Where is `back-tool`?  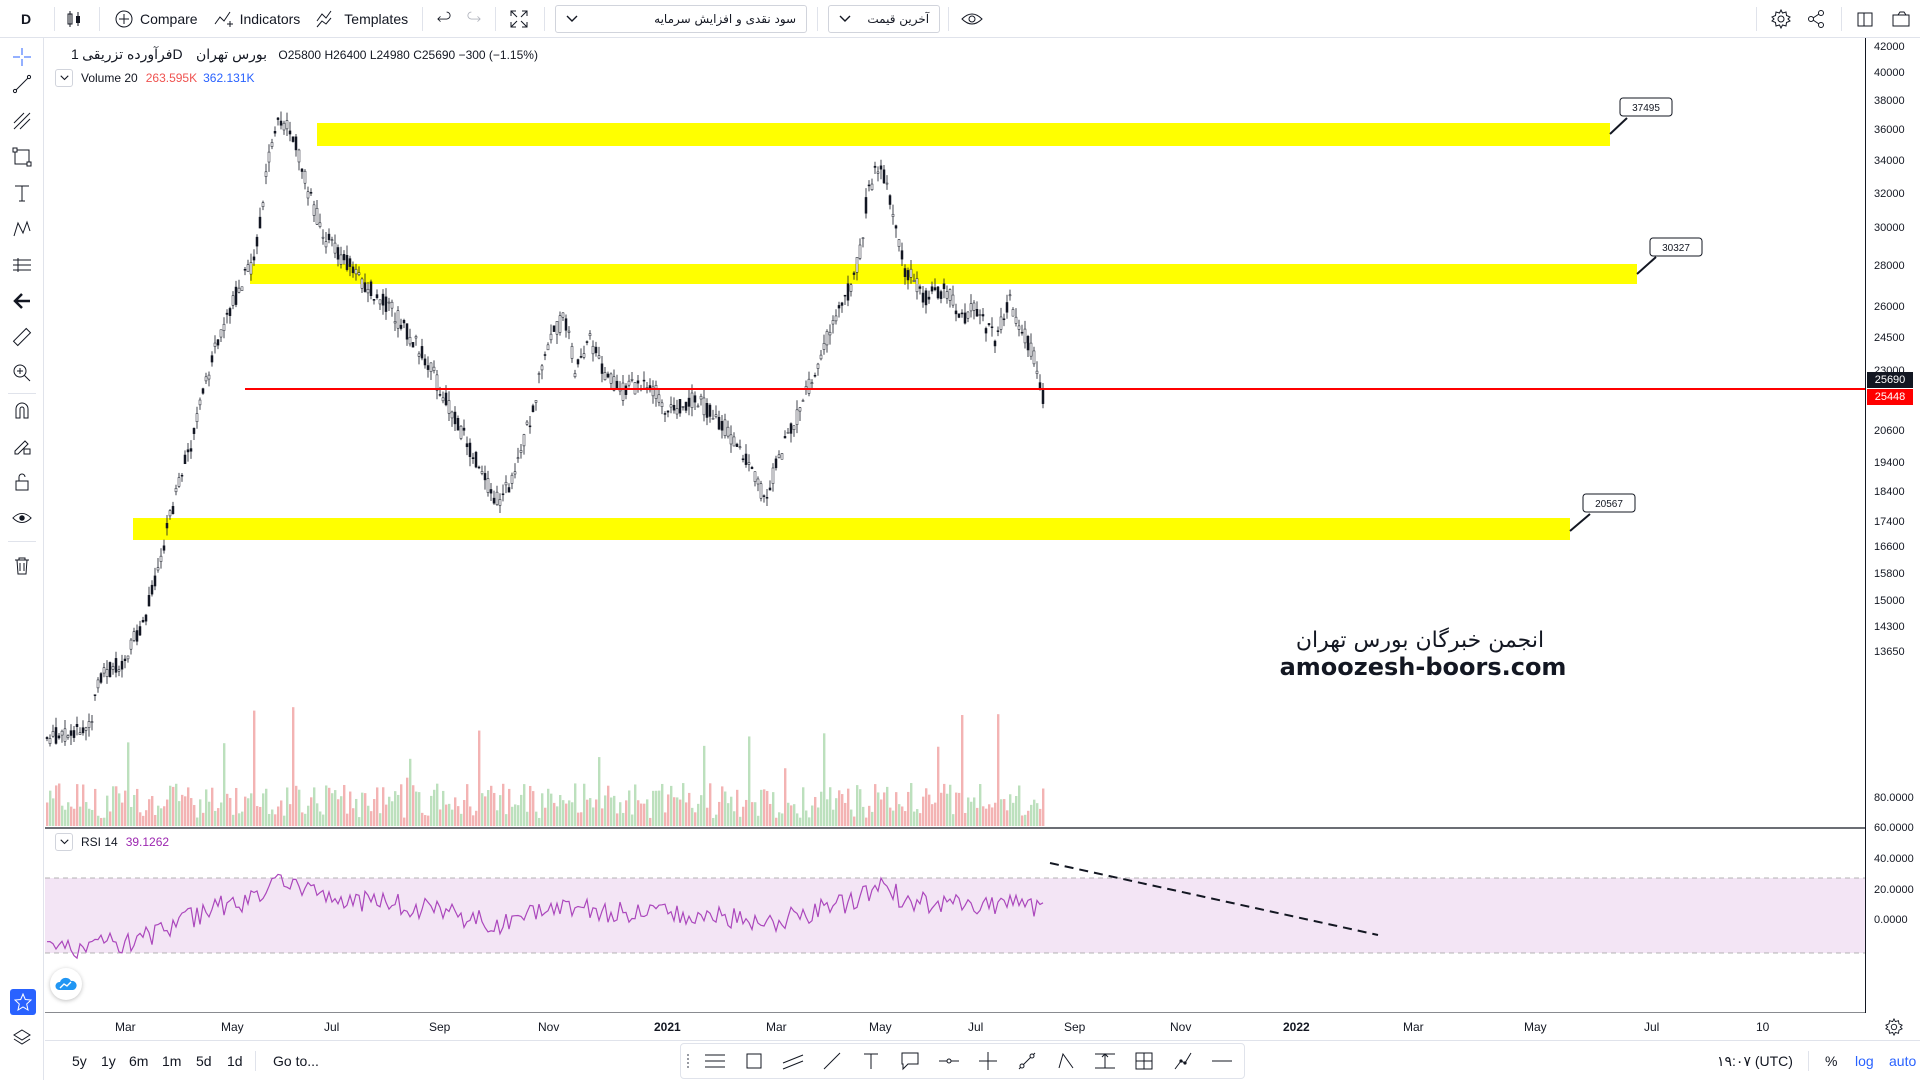 back-tool is located at coordinates (22, 301).